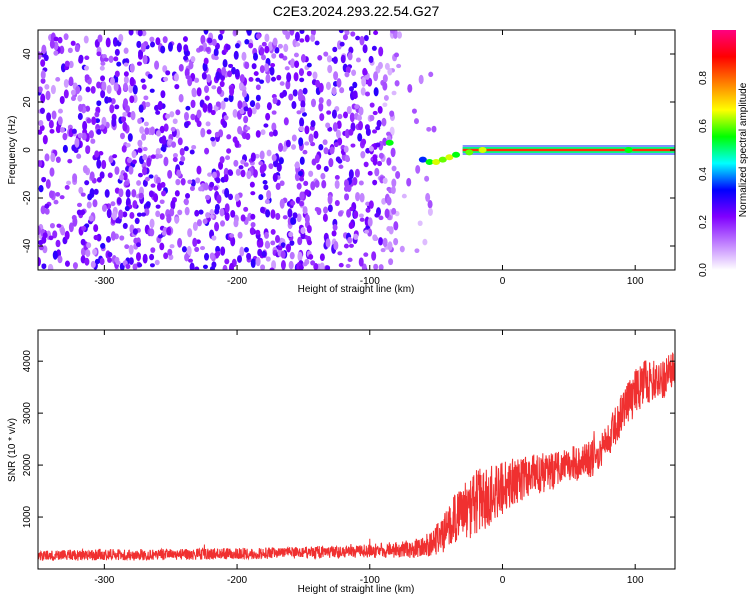 The image size is (750, 600). Describe the element at coordinates (104, 281) in the screenshot. I see `spectrogram-x-tick-label: -300` at that location.